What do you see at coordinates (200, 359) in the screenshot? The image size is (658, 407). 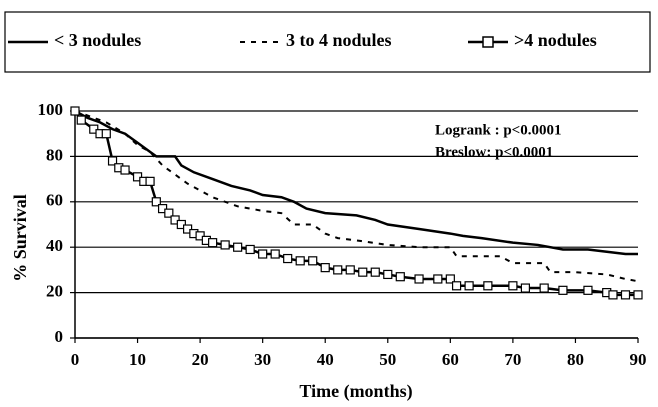 I see `x-tick-label: 20` at bounding box center [200, 359].